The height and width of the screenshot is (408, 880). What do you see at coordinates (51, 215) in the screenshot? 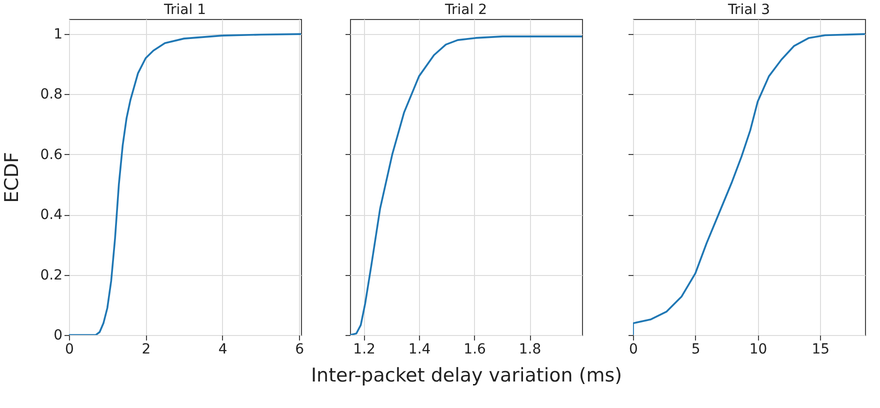
I see `y-tick-label: 0.4` at bounding box center [51, 215].